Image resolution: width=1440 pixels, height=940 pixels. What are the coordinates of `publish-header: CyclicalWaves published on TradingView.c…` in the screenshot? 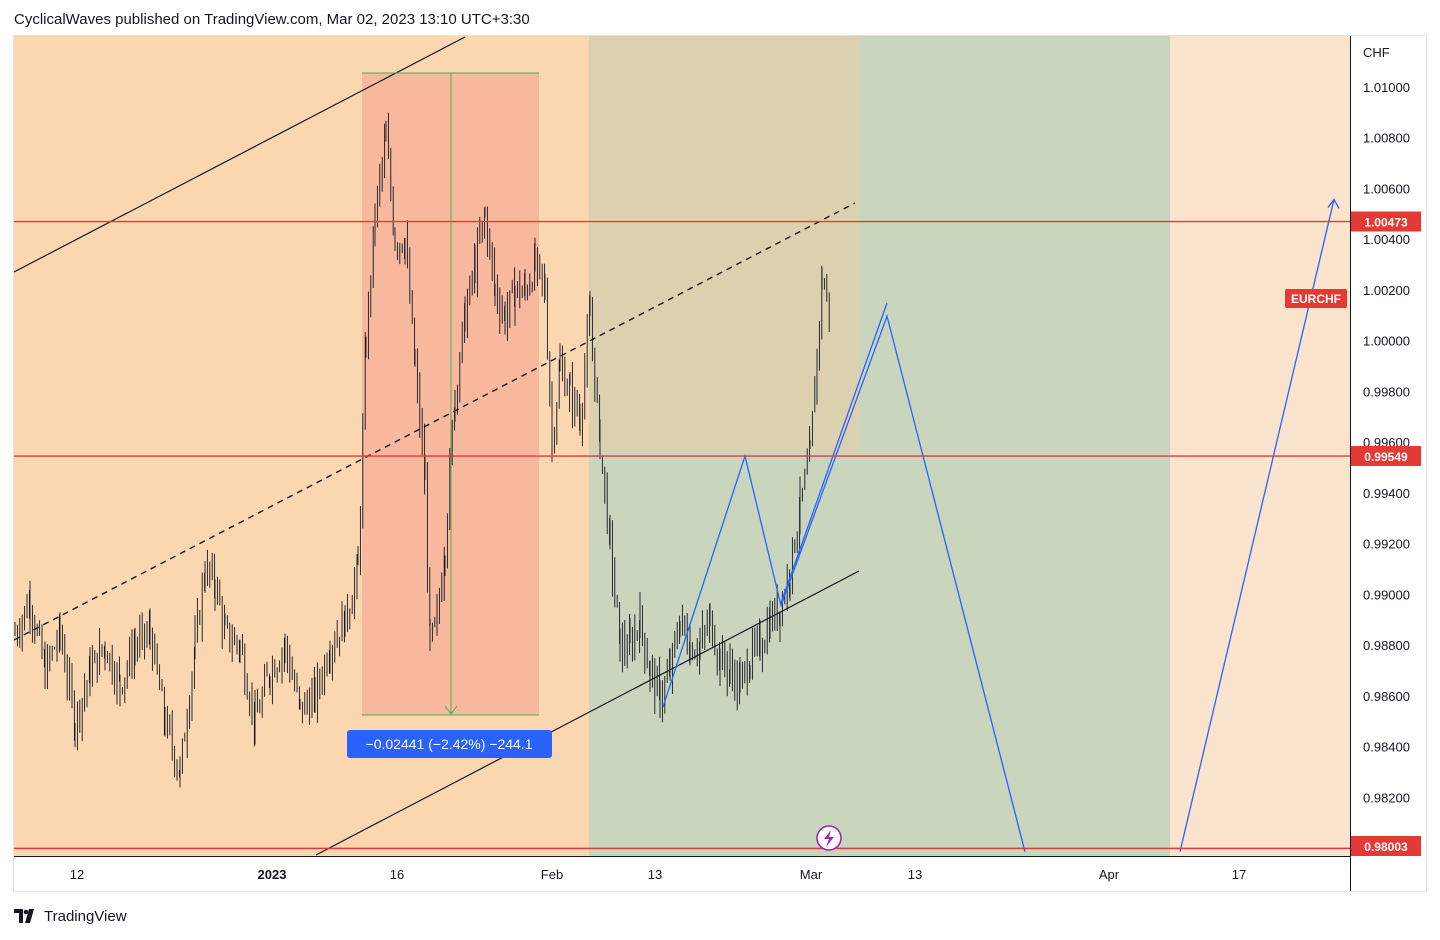 It's located at (272, 19).